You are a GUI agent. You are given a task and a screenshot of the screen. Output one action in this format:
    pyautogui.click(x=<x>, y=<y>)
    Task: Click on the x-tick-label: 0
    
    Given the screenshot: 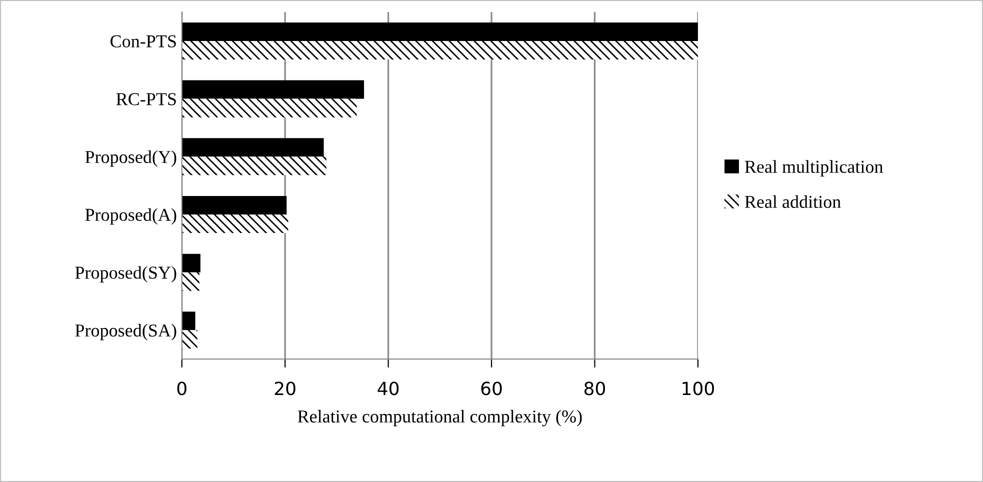 What is the action you would take?
    pyautogui.click(x=181, y=389)
    